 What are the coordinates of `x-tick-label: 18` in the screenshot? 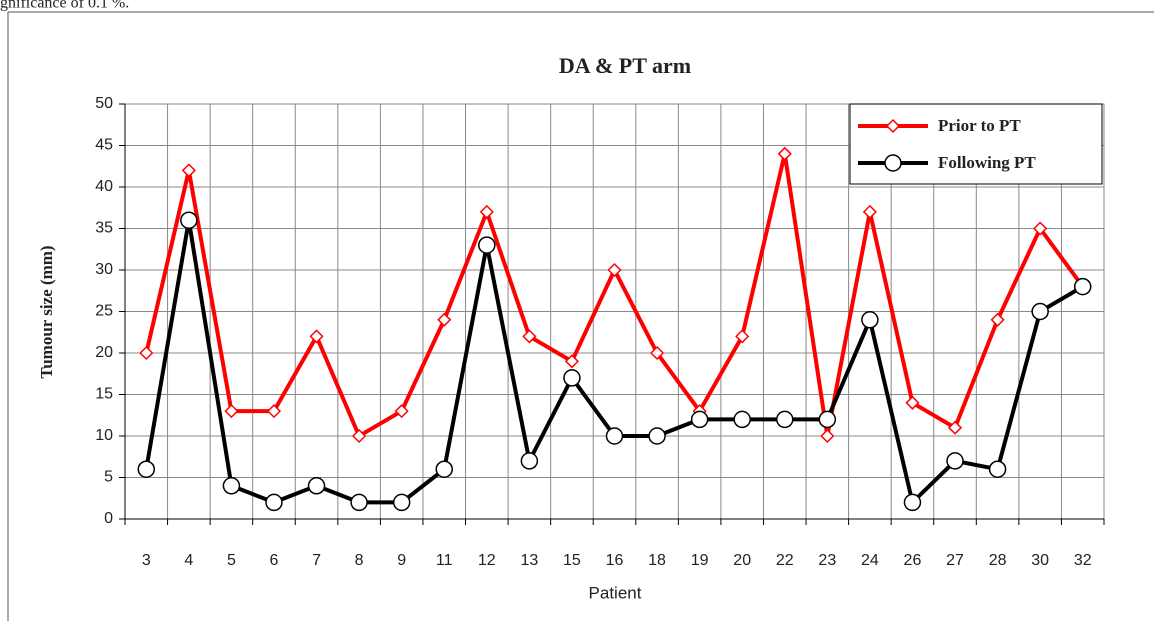 It's located at (657, 560).